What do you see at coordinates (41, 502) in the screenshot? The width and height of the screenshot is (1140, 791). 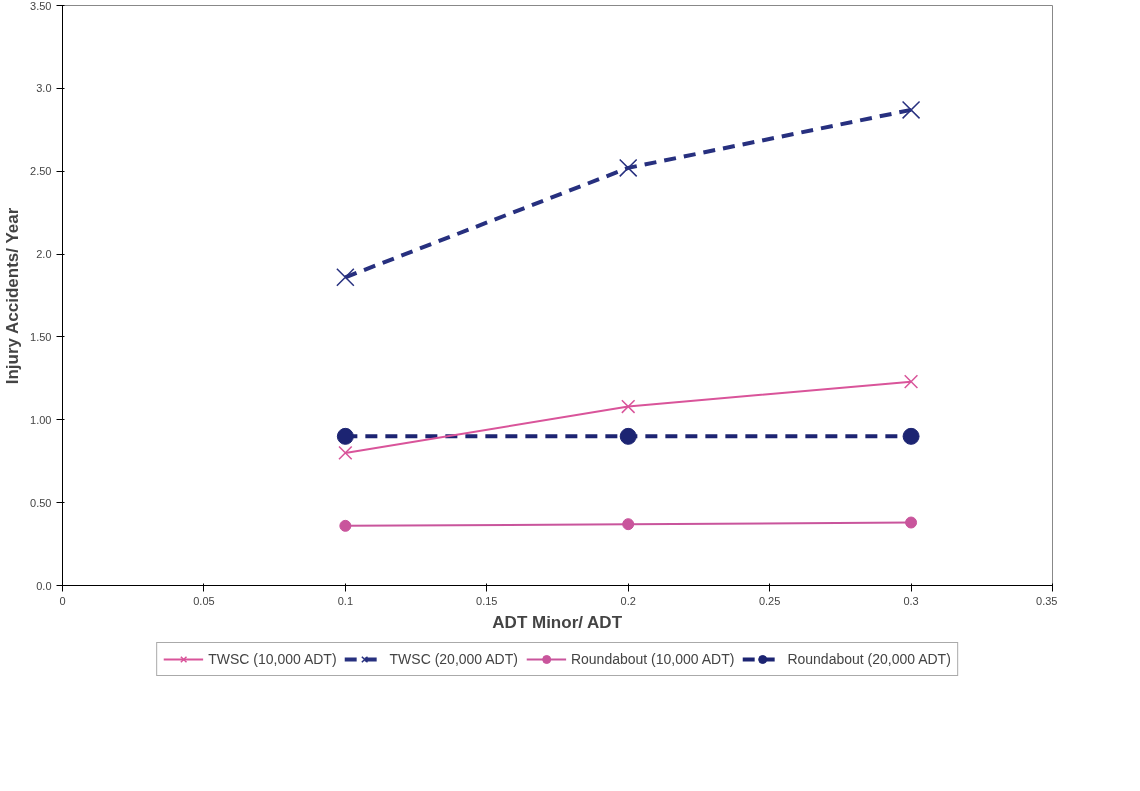 I see `y-tick-label: 0.50` at bounding box center [41, 502].